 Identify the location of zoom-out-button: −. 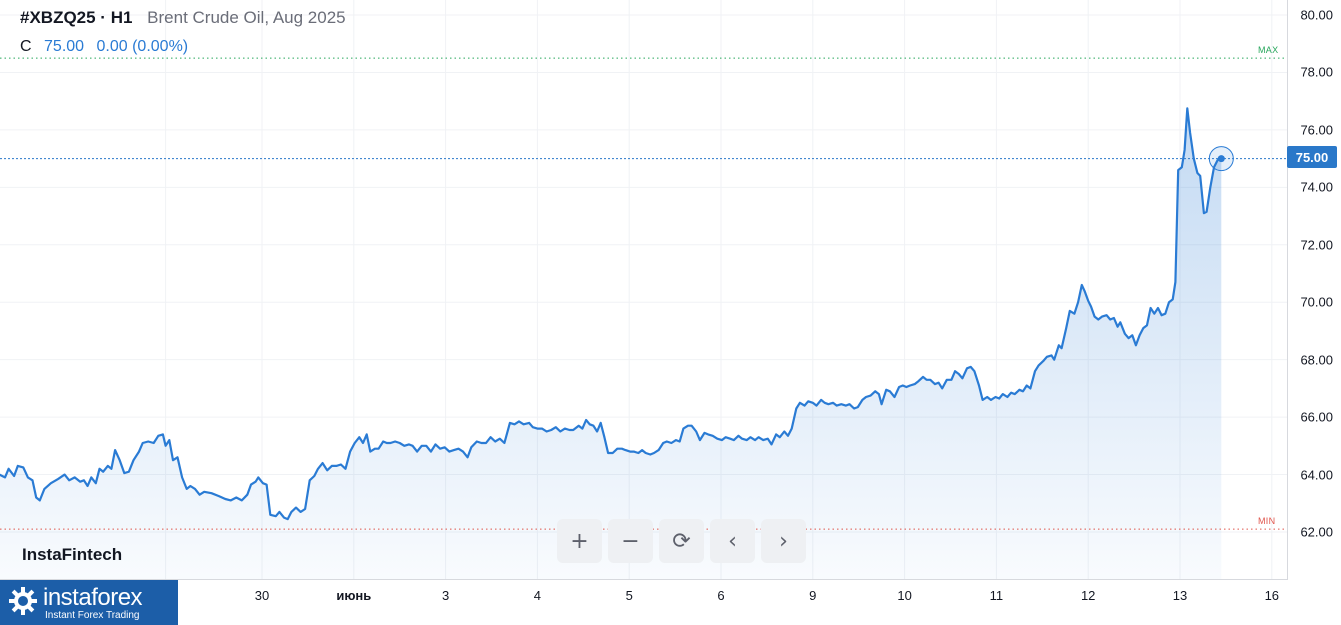
(630, 541).